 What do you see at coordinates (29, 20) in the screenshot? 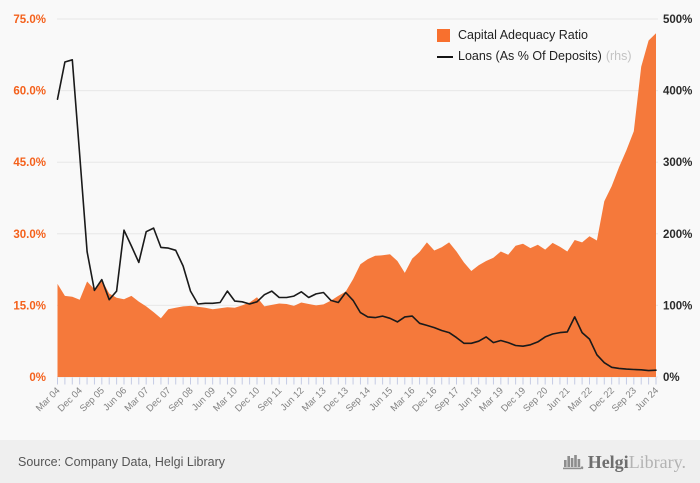
I see `left-axis-tick-label: 75.0%` at bounding box center [29, 20].